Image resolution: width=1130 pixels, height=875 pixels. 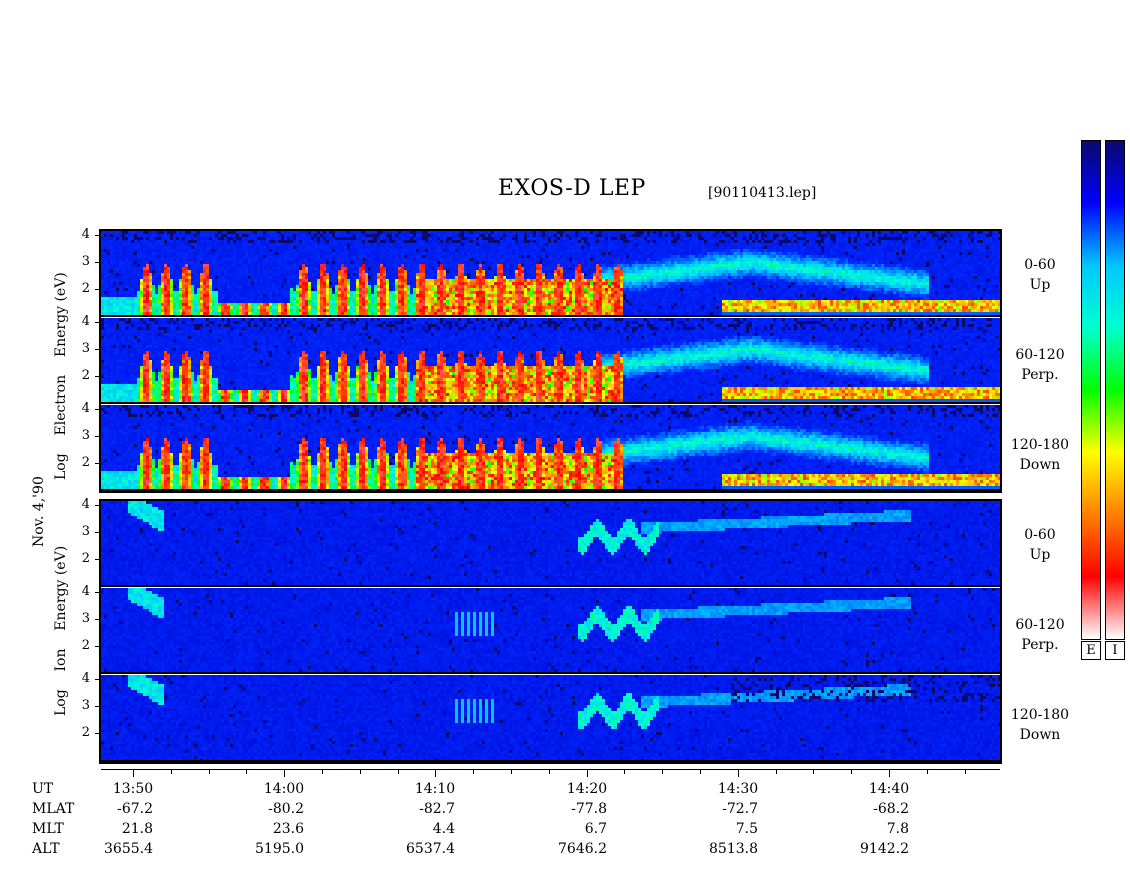 What do you see at coordinates (48, 829) in the screenshot?
I see `mlt-label: MLT` at bounding box center [48, 829].